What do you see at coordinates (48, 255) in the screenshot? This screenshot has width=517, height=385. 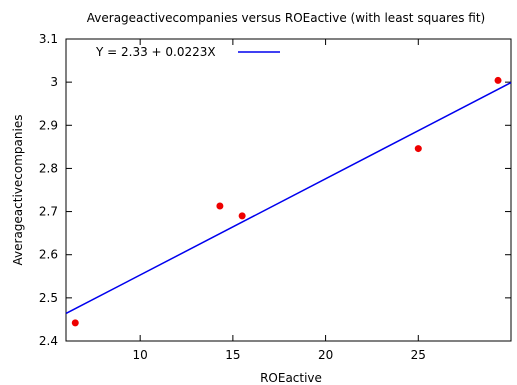 I see `y-tick-label: 2.6` at bounding box center [48, 255].